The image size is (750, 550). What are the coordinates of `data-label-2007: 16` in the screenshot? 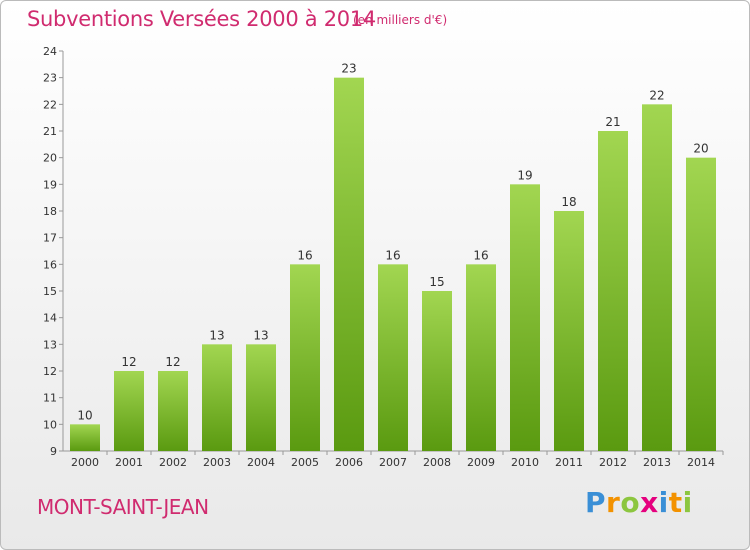 It's located at (392, 255).